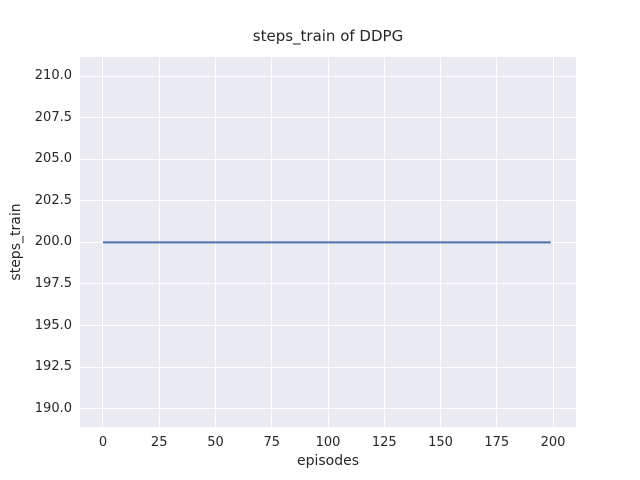 Image resolution: width=640 pixels, height=480 pixels. Describe the element at coordinates (53, 117) in the screenshot. I see `y-tick-label: 207.5` at that location.